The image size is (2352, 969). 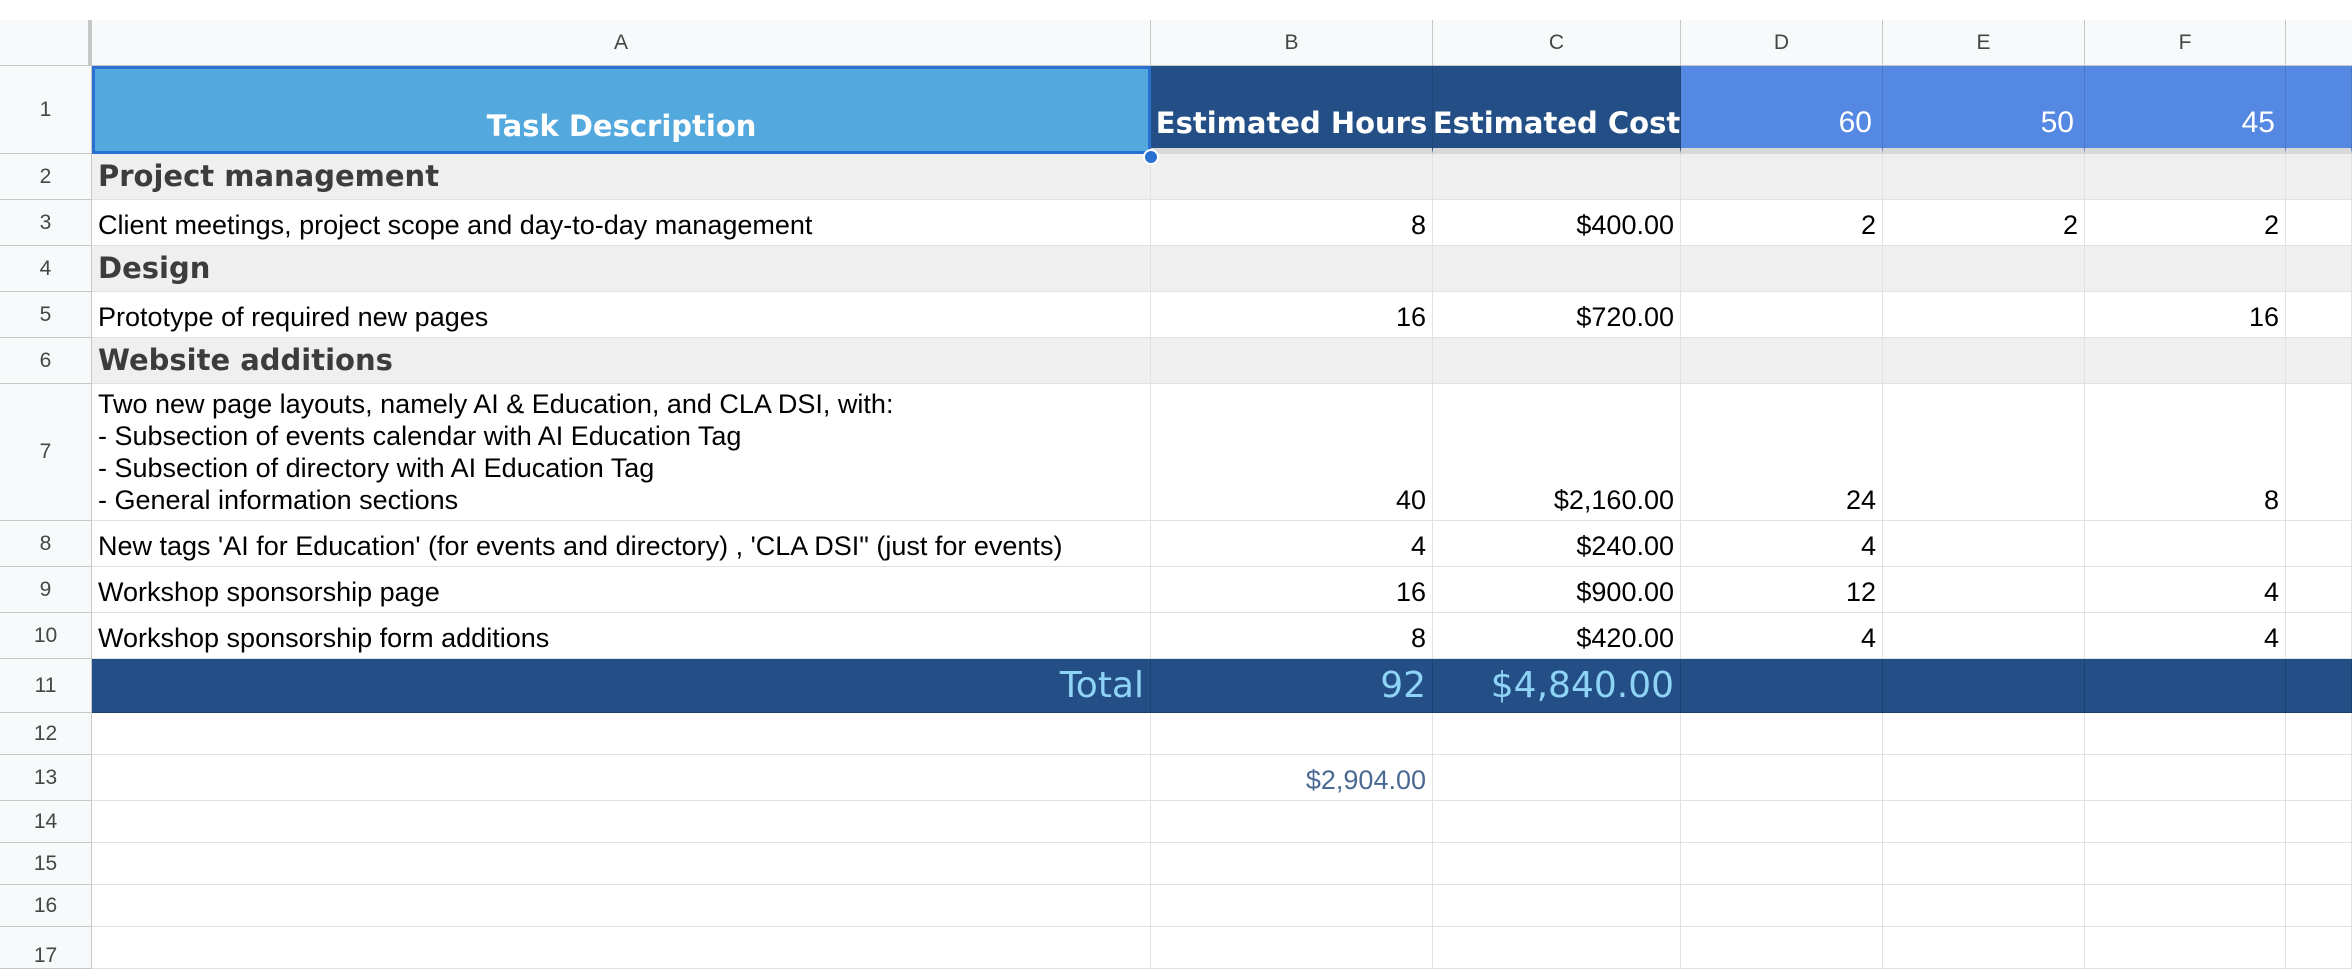 I want to click on column-header-b: B, so click(x=1292, y=43).